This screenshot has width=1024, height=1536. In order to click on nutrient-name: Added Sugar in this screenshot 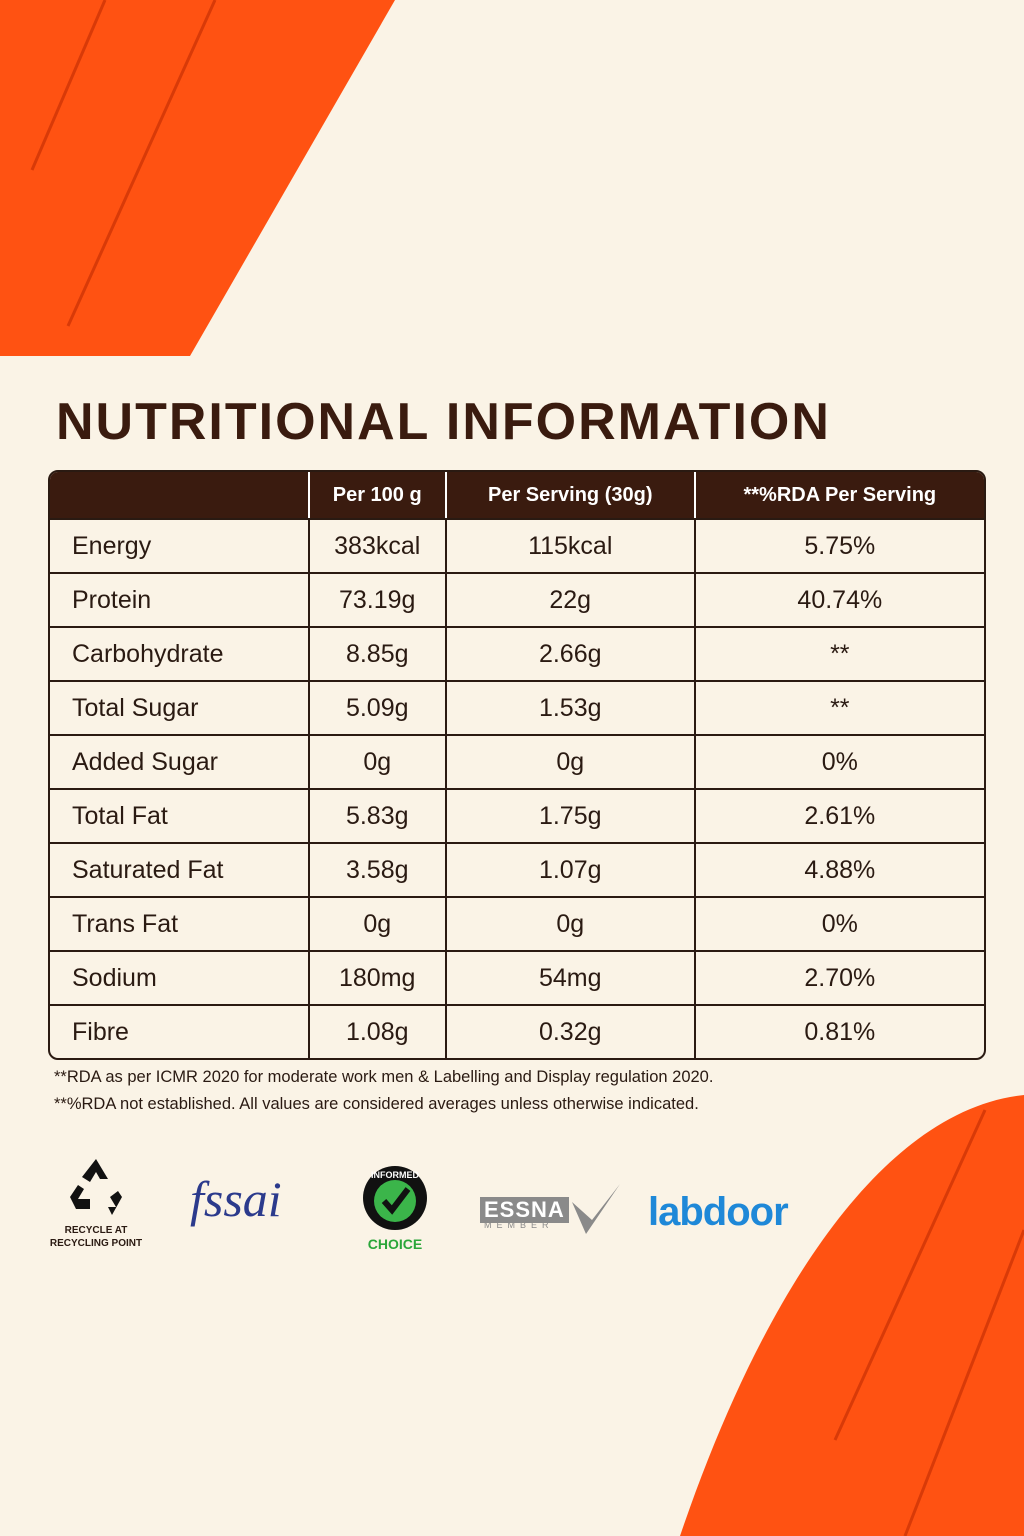, I will do `click(179, 761)`.